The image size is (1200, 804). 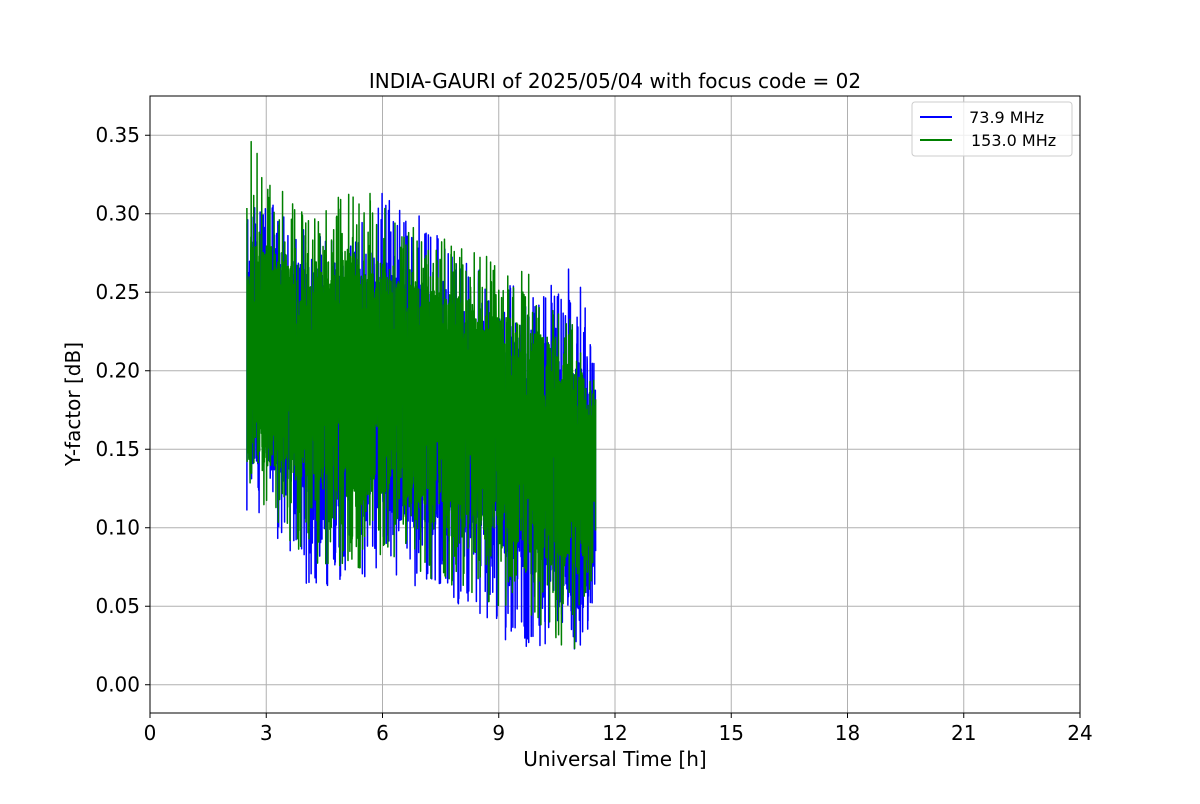 I want to click on legend-label-153.0mhz: 153.0 MHz, so click(x=1013, y=140).